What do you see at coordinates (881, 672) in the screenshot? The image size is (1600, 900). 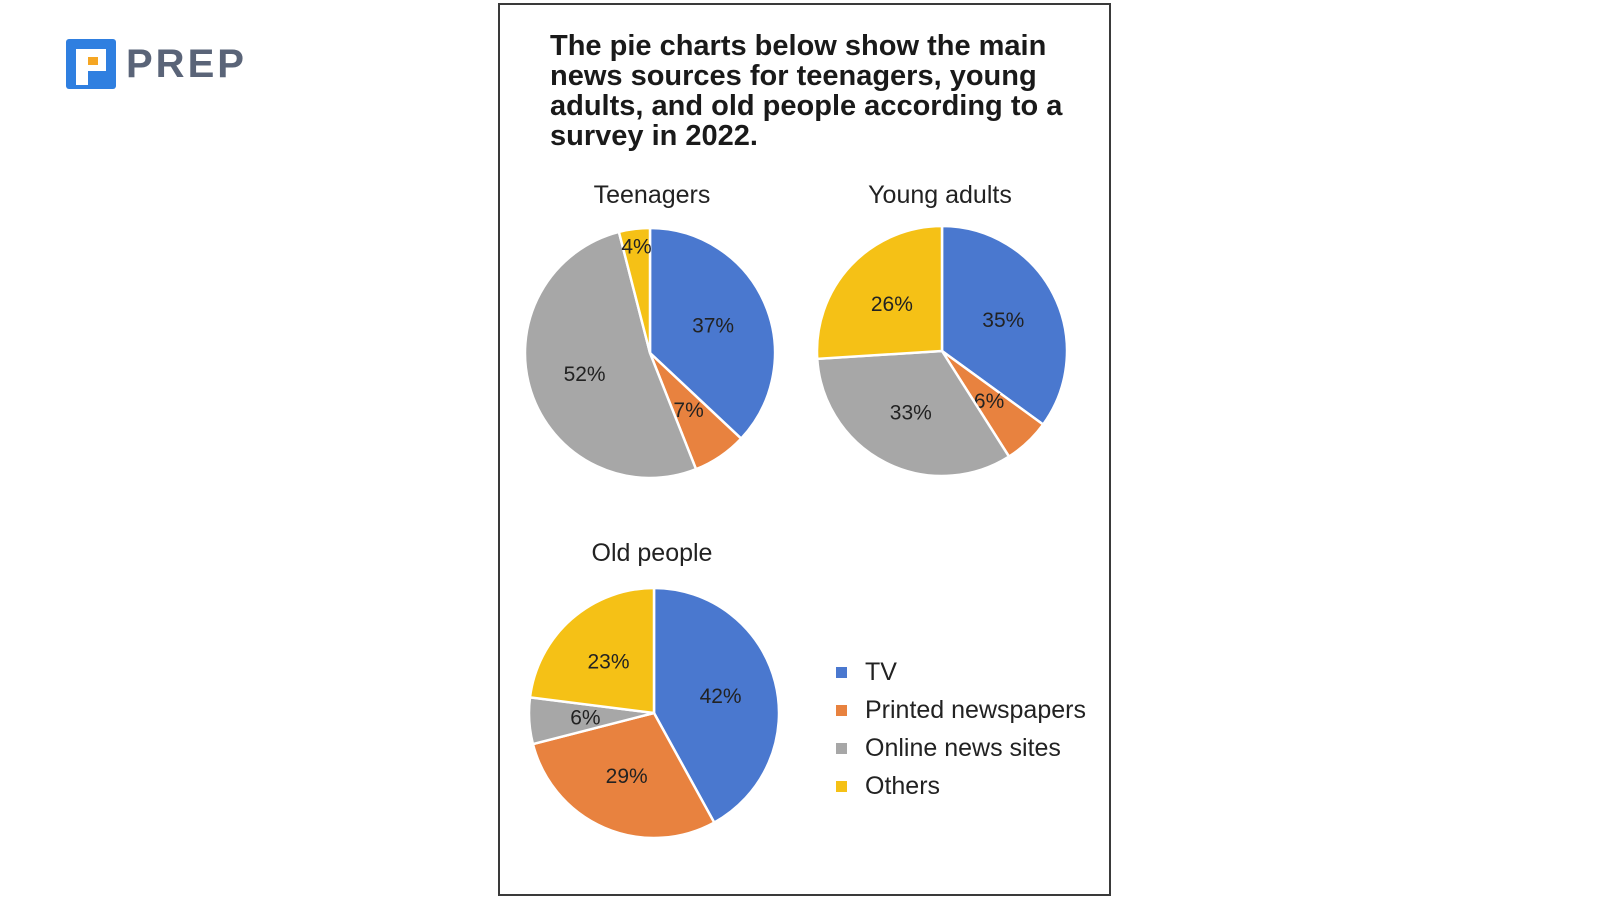 I see `legend-label-tv: TV` at bounding box center [881, 672].